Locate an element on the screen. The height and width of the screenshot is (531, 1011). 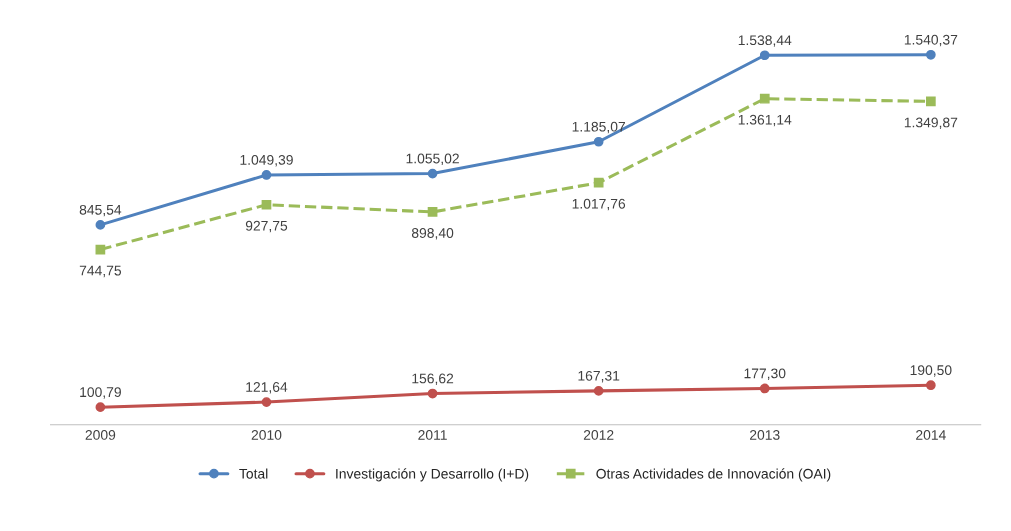
data-label: 121,64 is located at coordinates (267, 388).